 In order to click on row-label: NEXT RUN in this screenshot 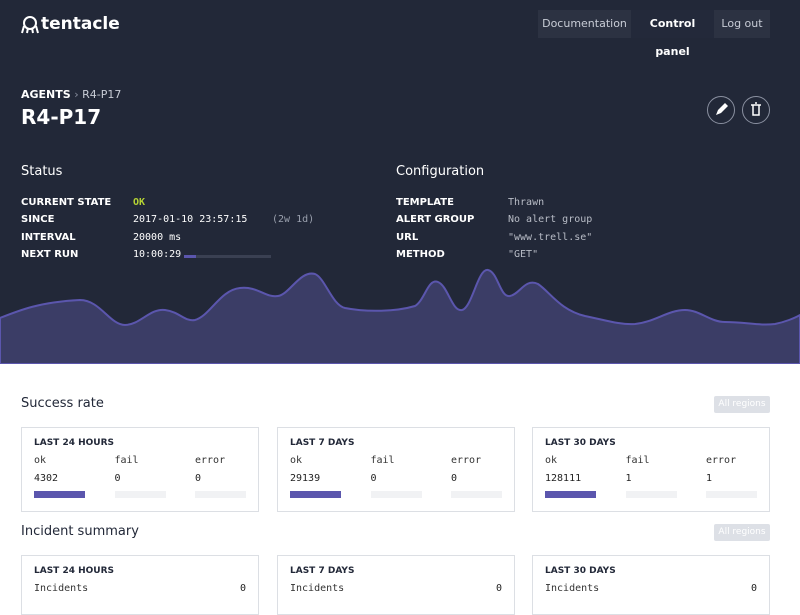, I will do `click(50, 254)`.